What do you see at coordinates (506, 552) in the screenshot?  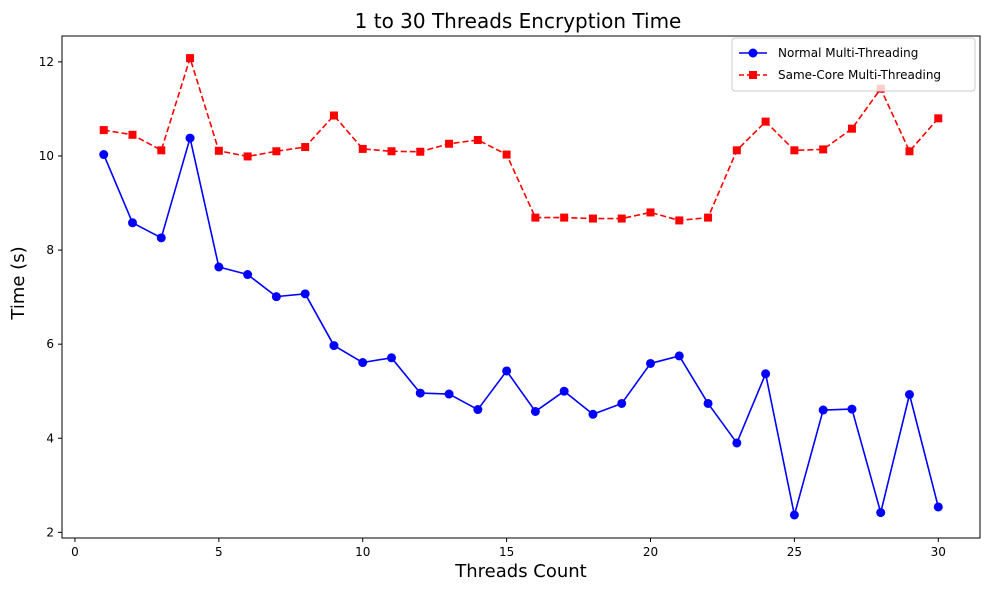 I see `x-tick-label: 15` at bounding box center [506, 552].